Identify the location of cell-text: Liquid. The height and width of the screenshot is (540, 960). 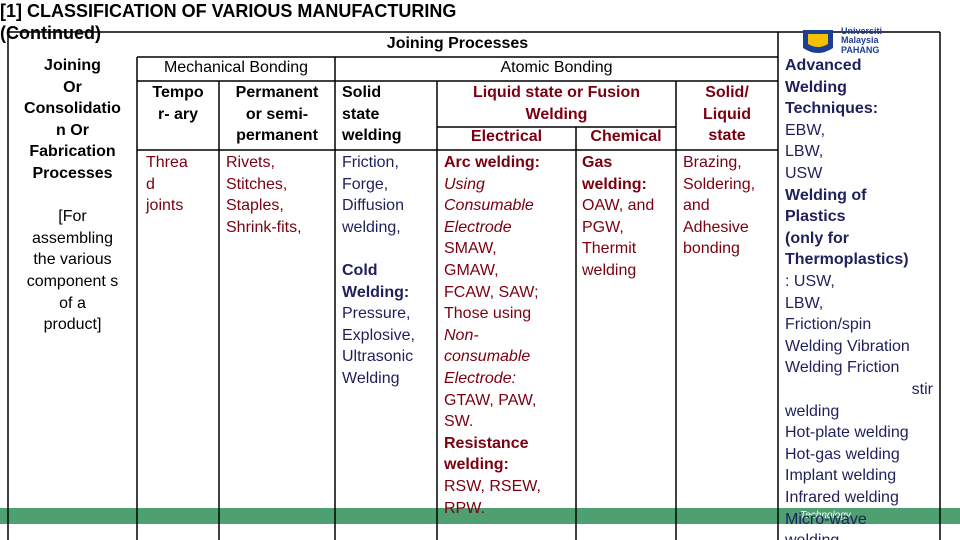
(727, 114).